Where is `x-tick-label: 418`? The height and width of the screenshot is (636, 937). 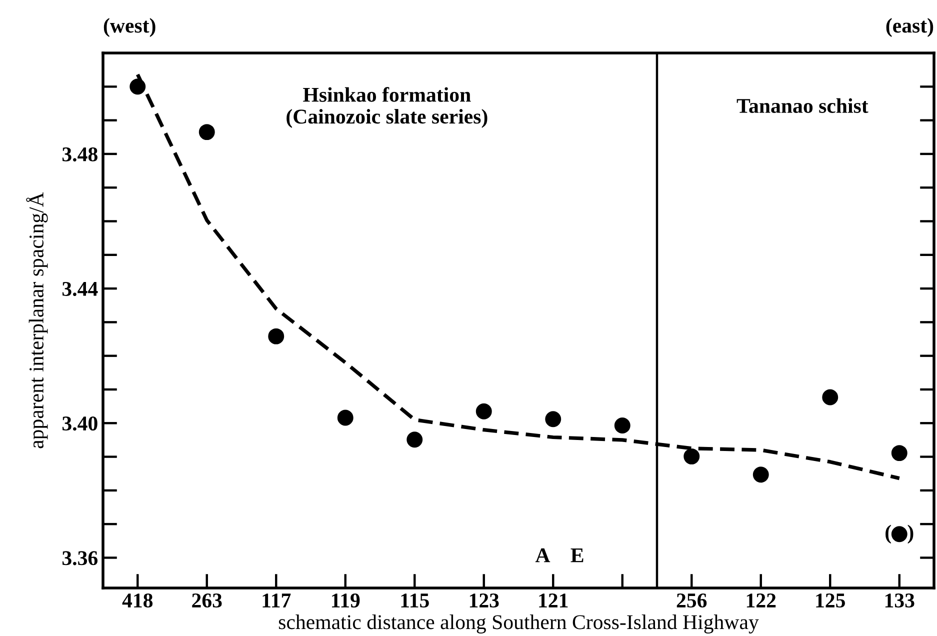 x-tick-label: 418 is located at coordinates (137, 600).